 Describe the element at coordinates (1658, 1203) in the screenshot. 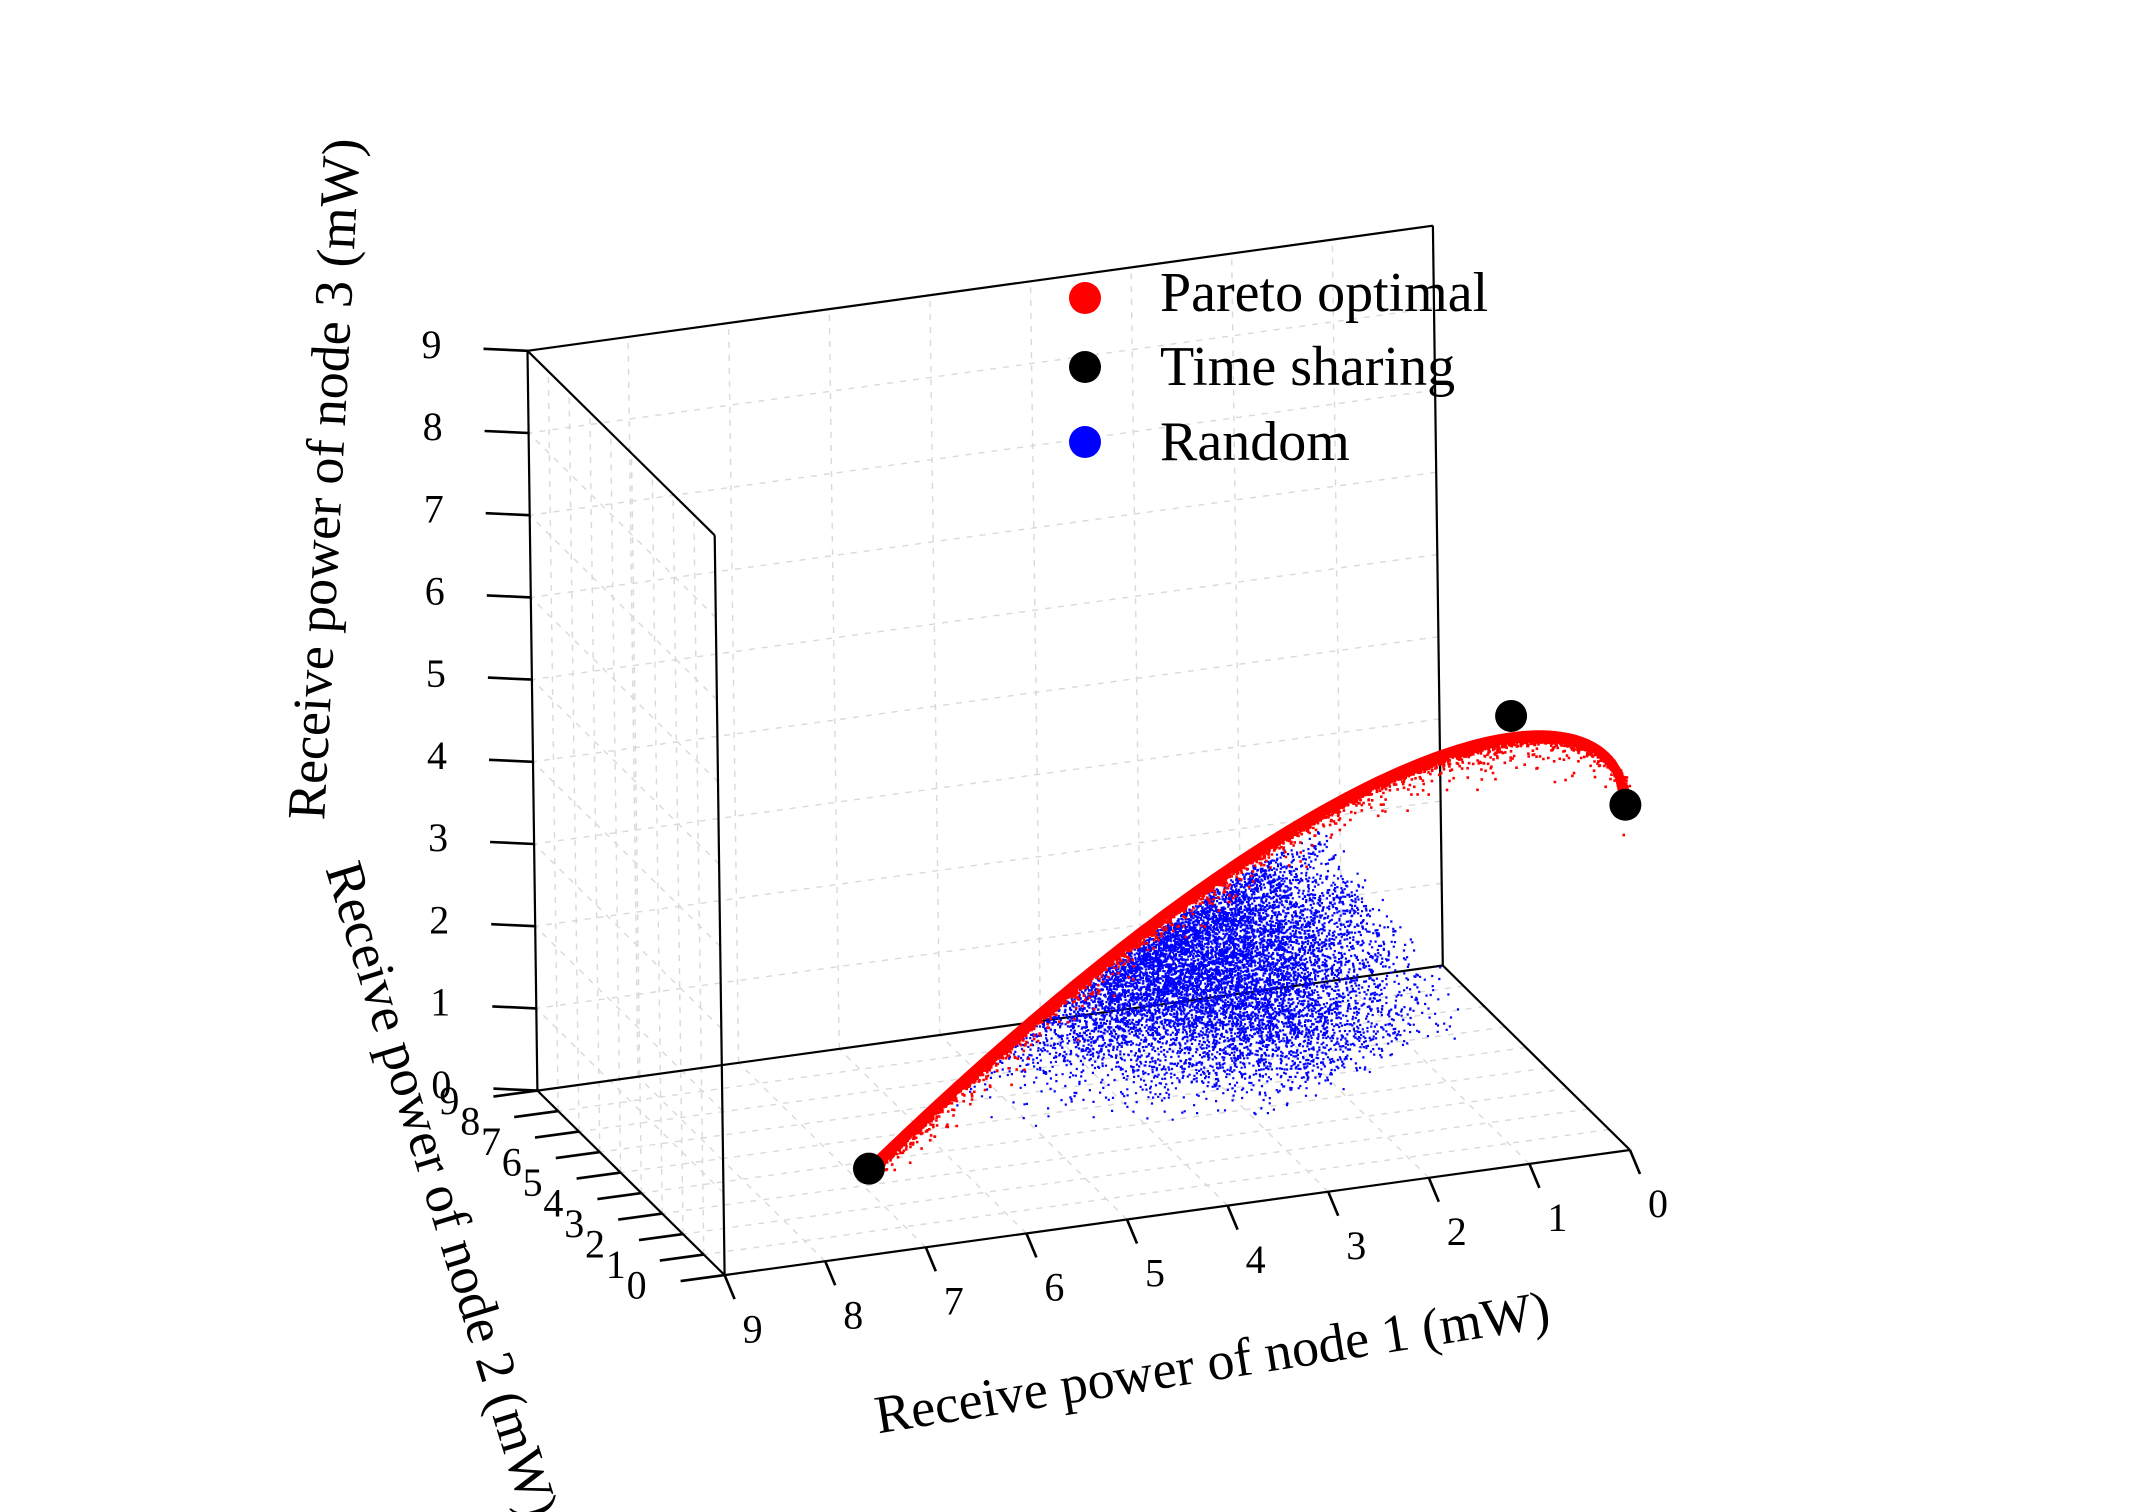

I see `x-tick-label: 0` at that location.